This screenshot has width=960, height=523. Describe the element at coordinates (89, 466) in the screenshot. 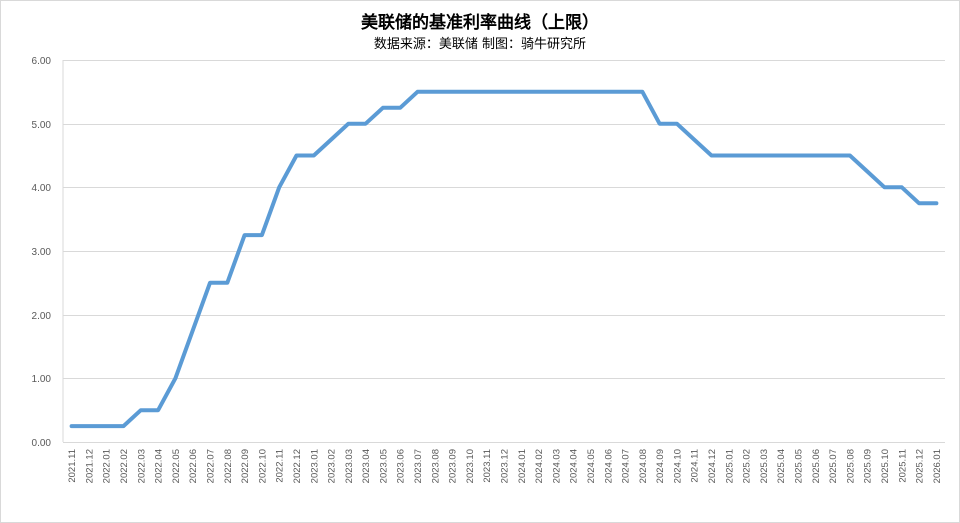

I see `x-tick-label: 2021.12` at that location.